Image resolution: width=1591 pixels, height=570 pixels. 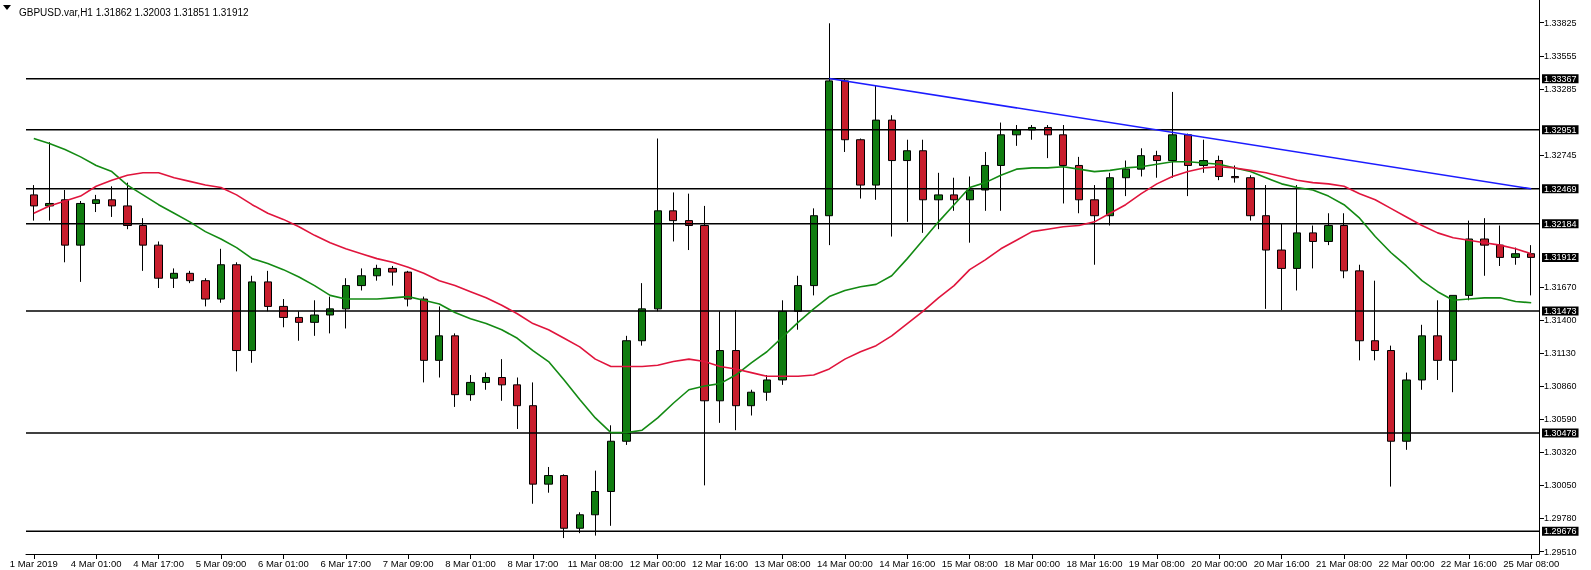 What do you see at coordinates (1560, 223) in the screenshot?
I see `ref-line-label: 1.32184` at bounding box center [1560, 223].